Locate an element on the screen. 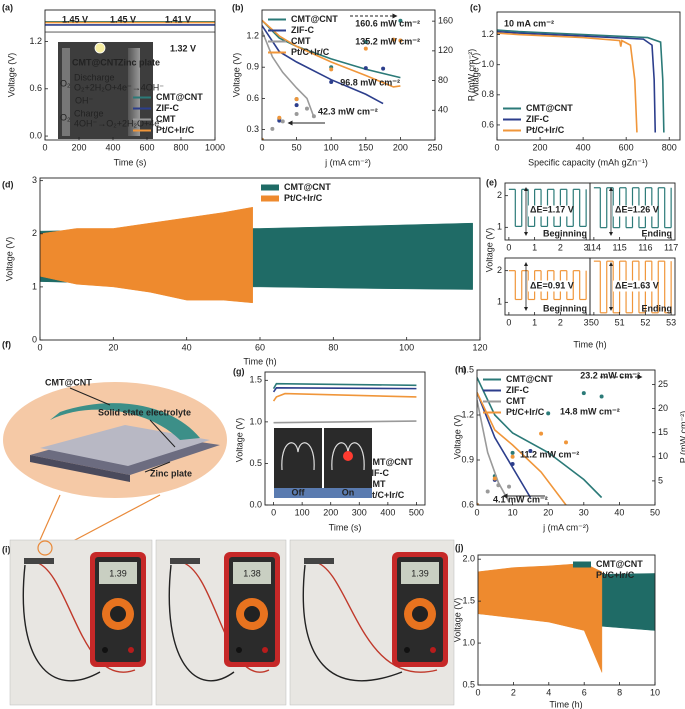  annotation: ΔE=1.63 V is located at coordinates (637, 285).